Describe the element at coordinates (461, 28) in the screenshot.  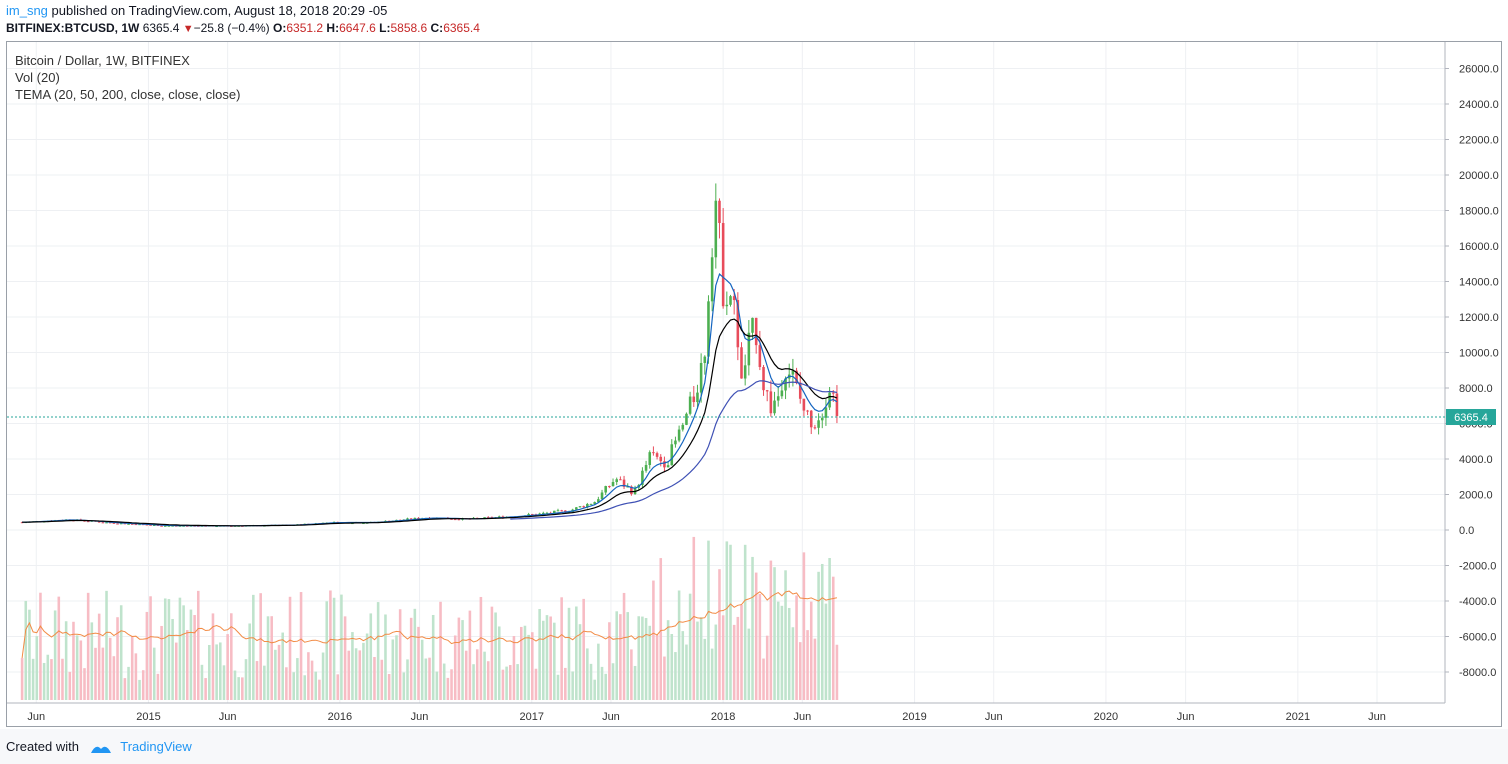
I see `close-value: 6365.4` at that location.